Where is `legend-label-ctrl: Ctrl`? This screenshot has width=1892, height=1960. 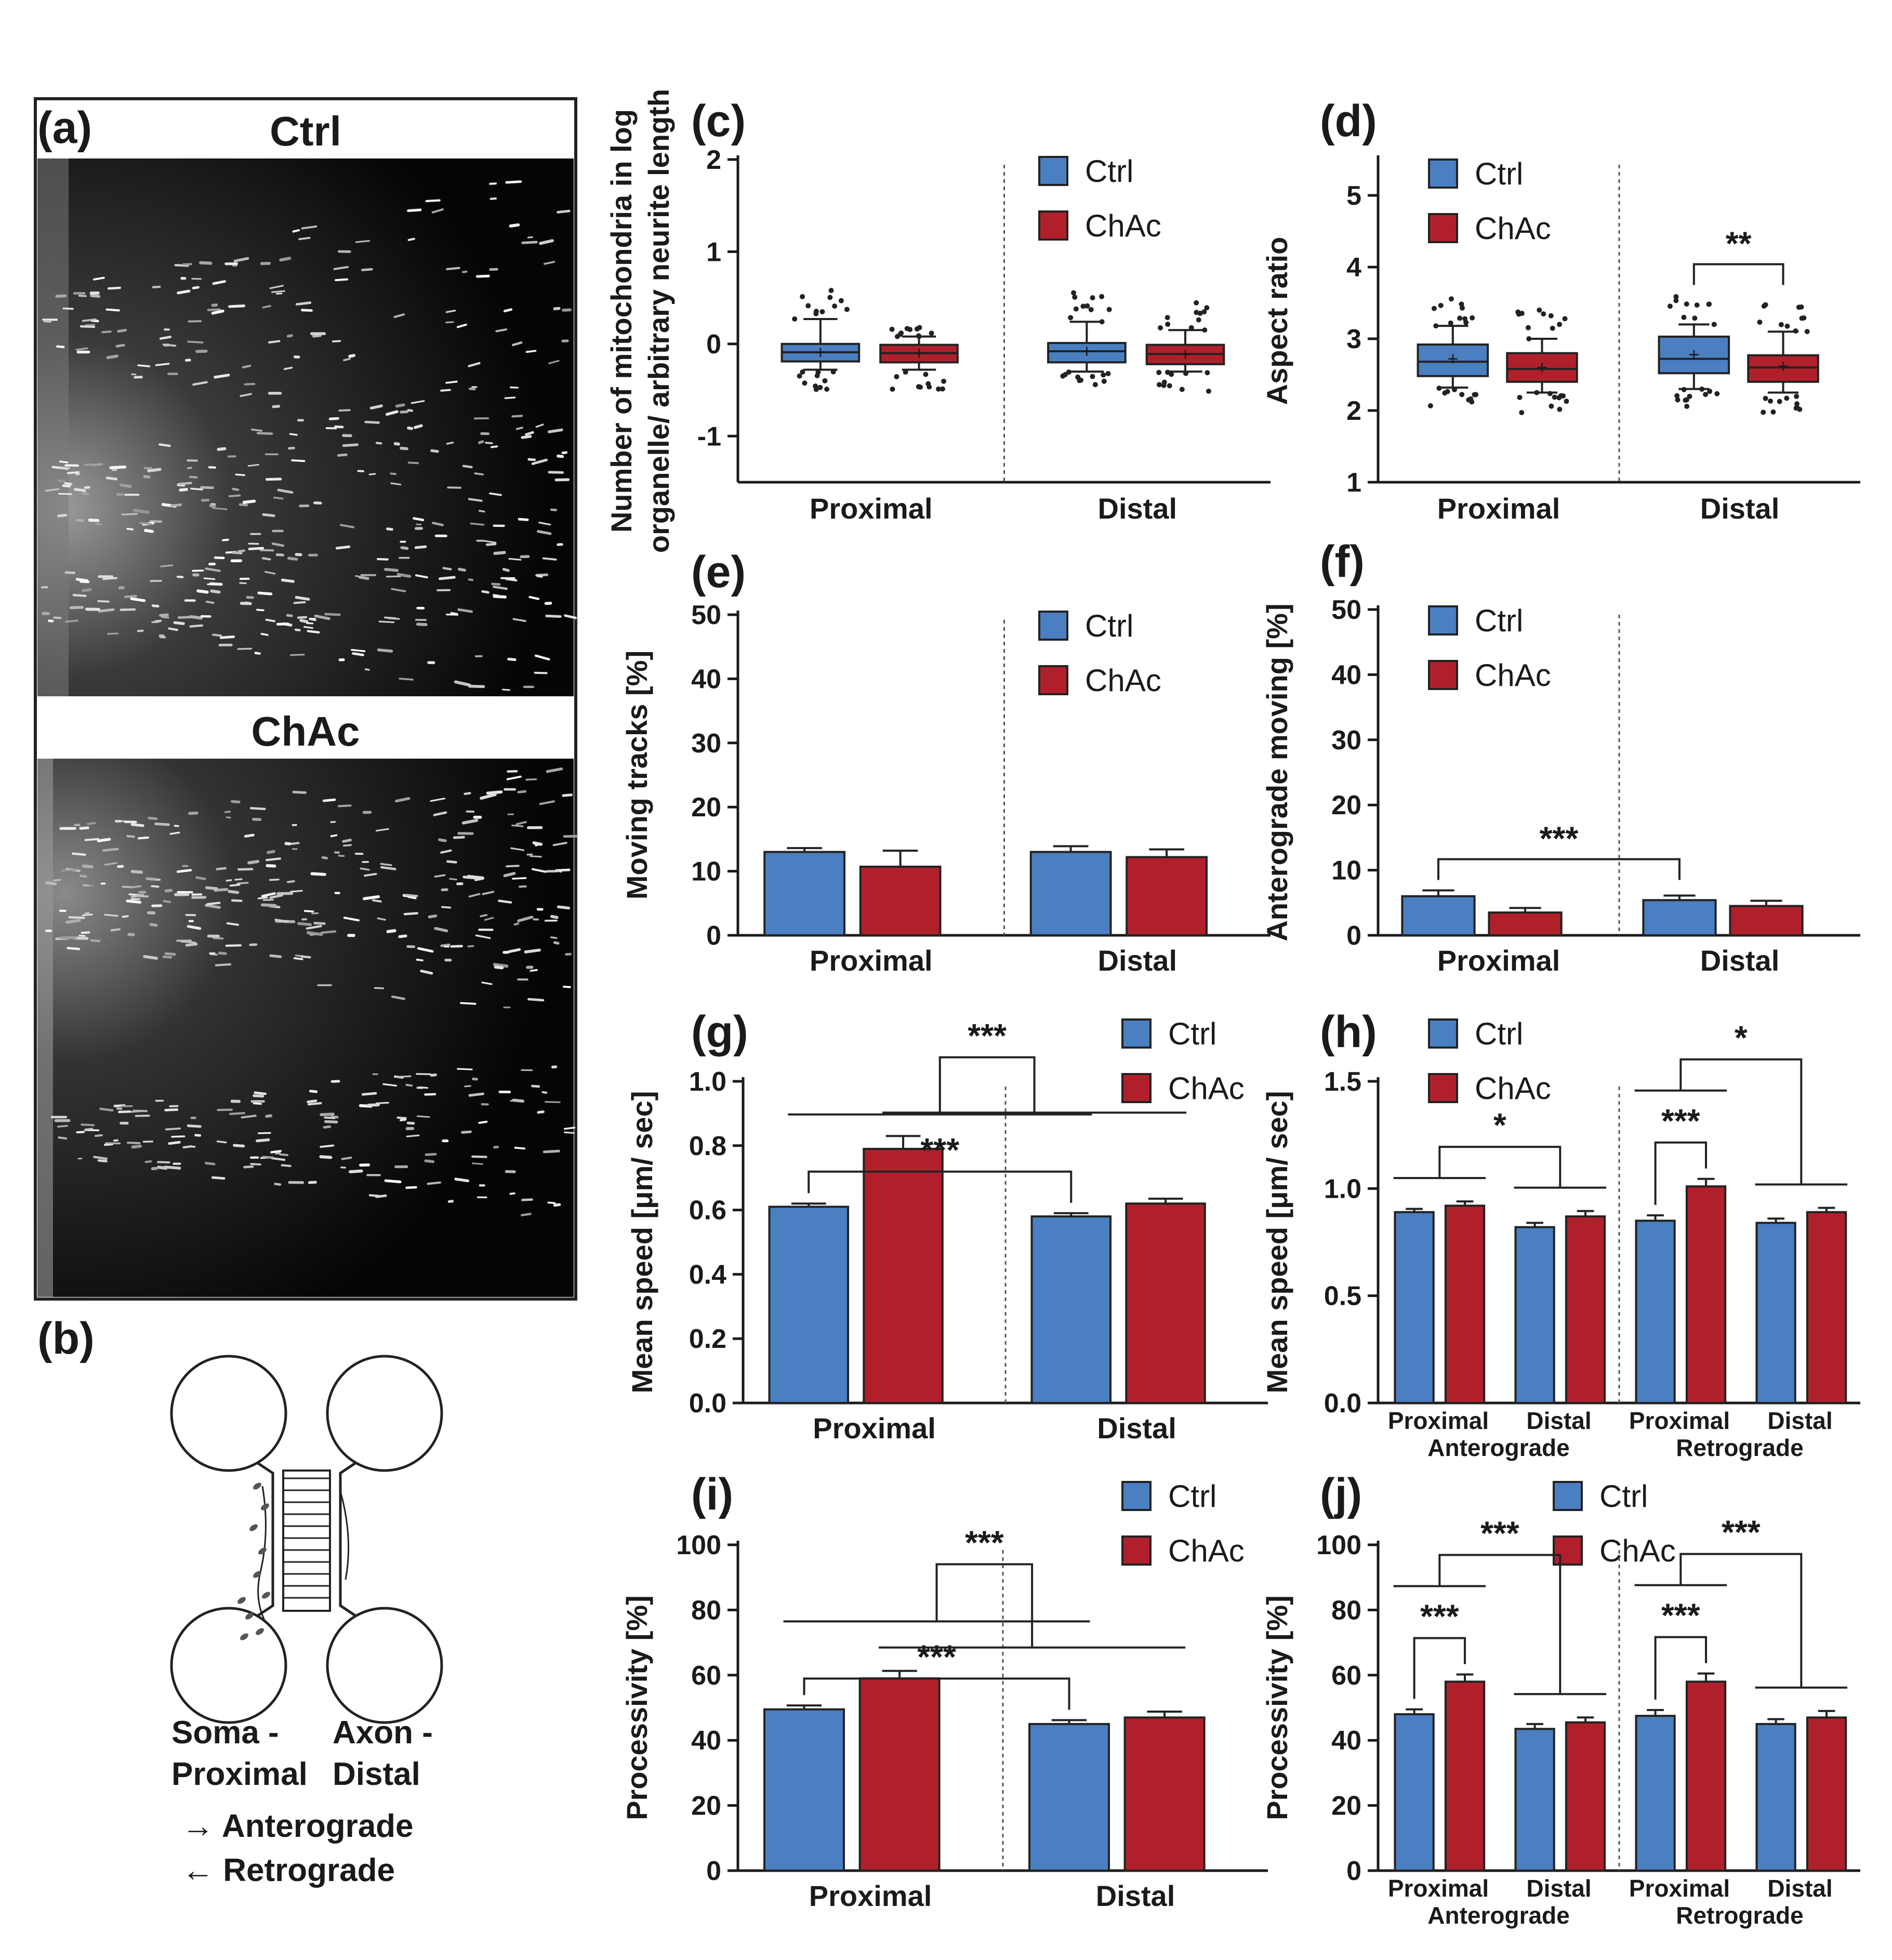 legend-label-ctrl: Ctrl is located at coordinates (1624, 1496).